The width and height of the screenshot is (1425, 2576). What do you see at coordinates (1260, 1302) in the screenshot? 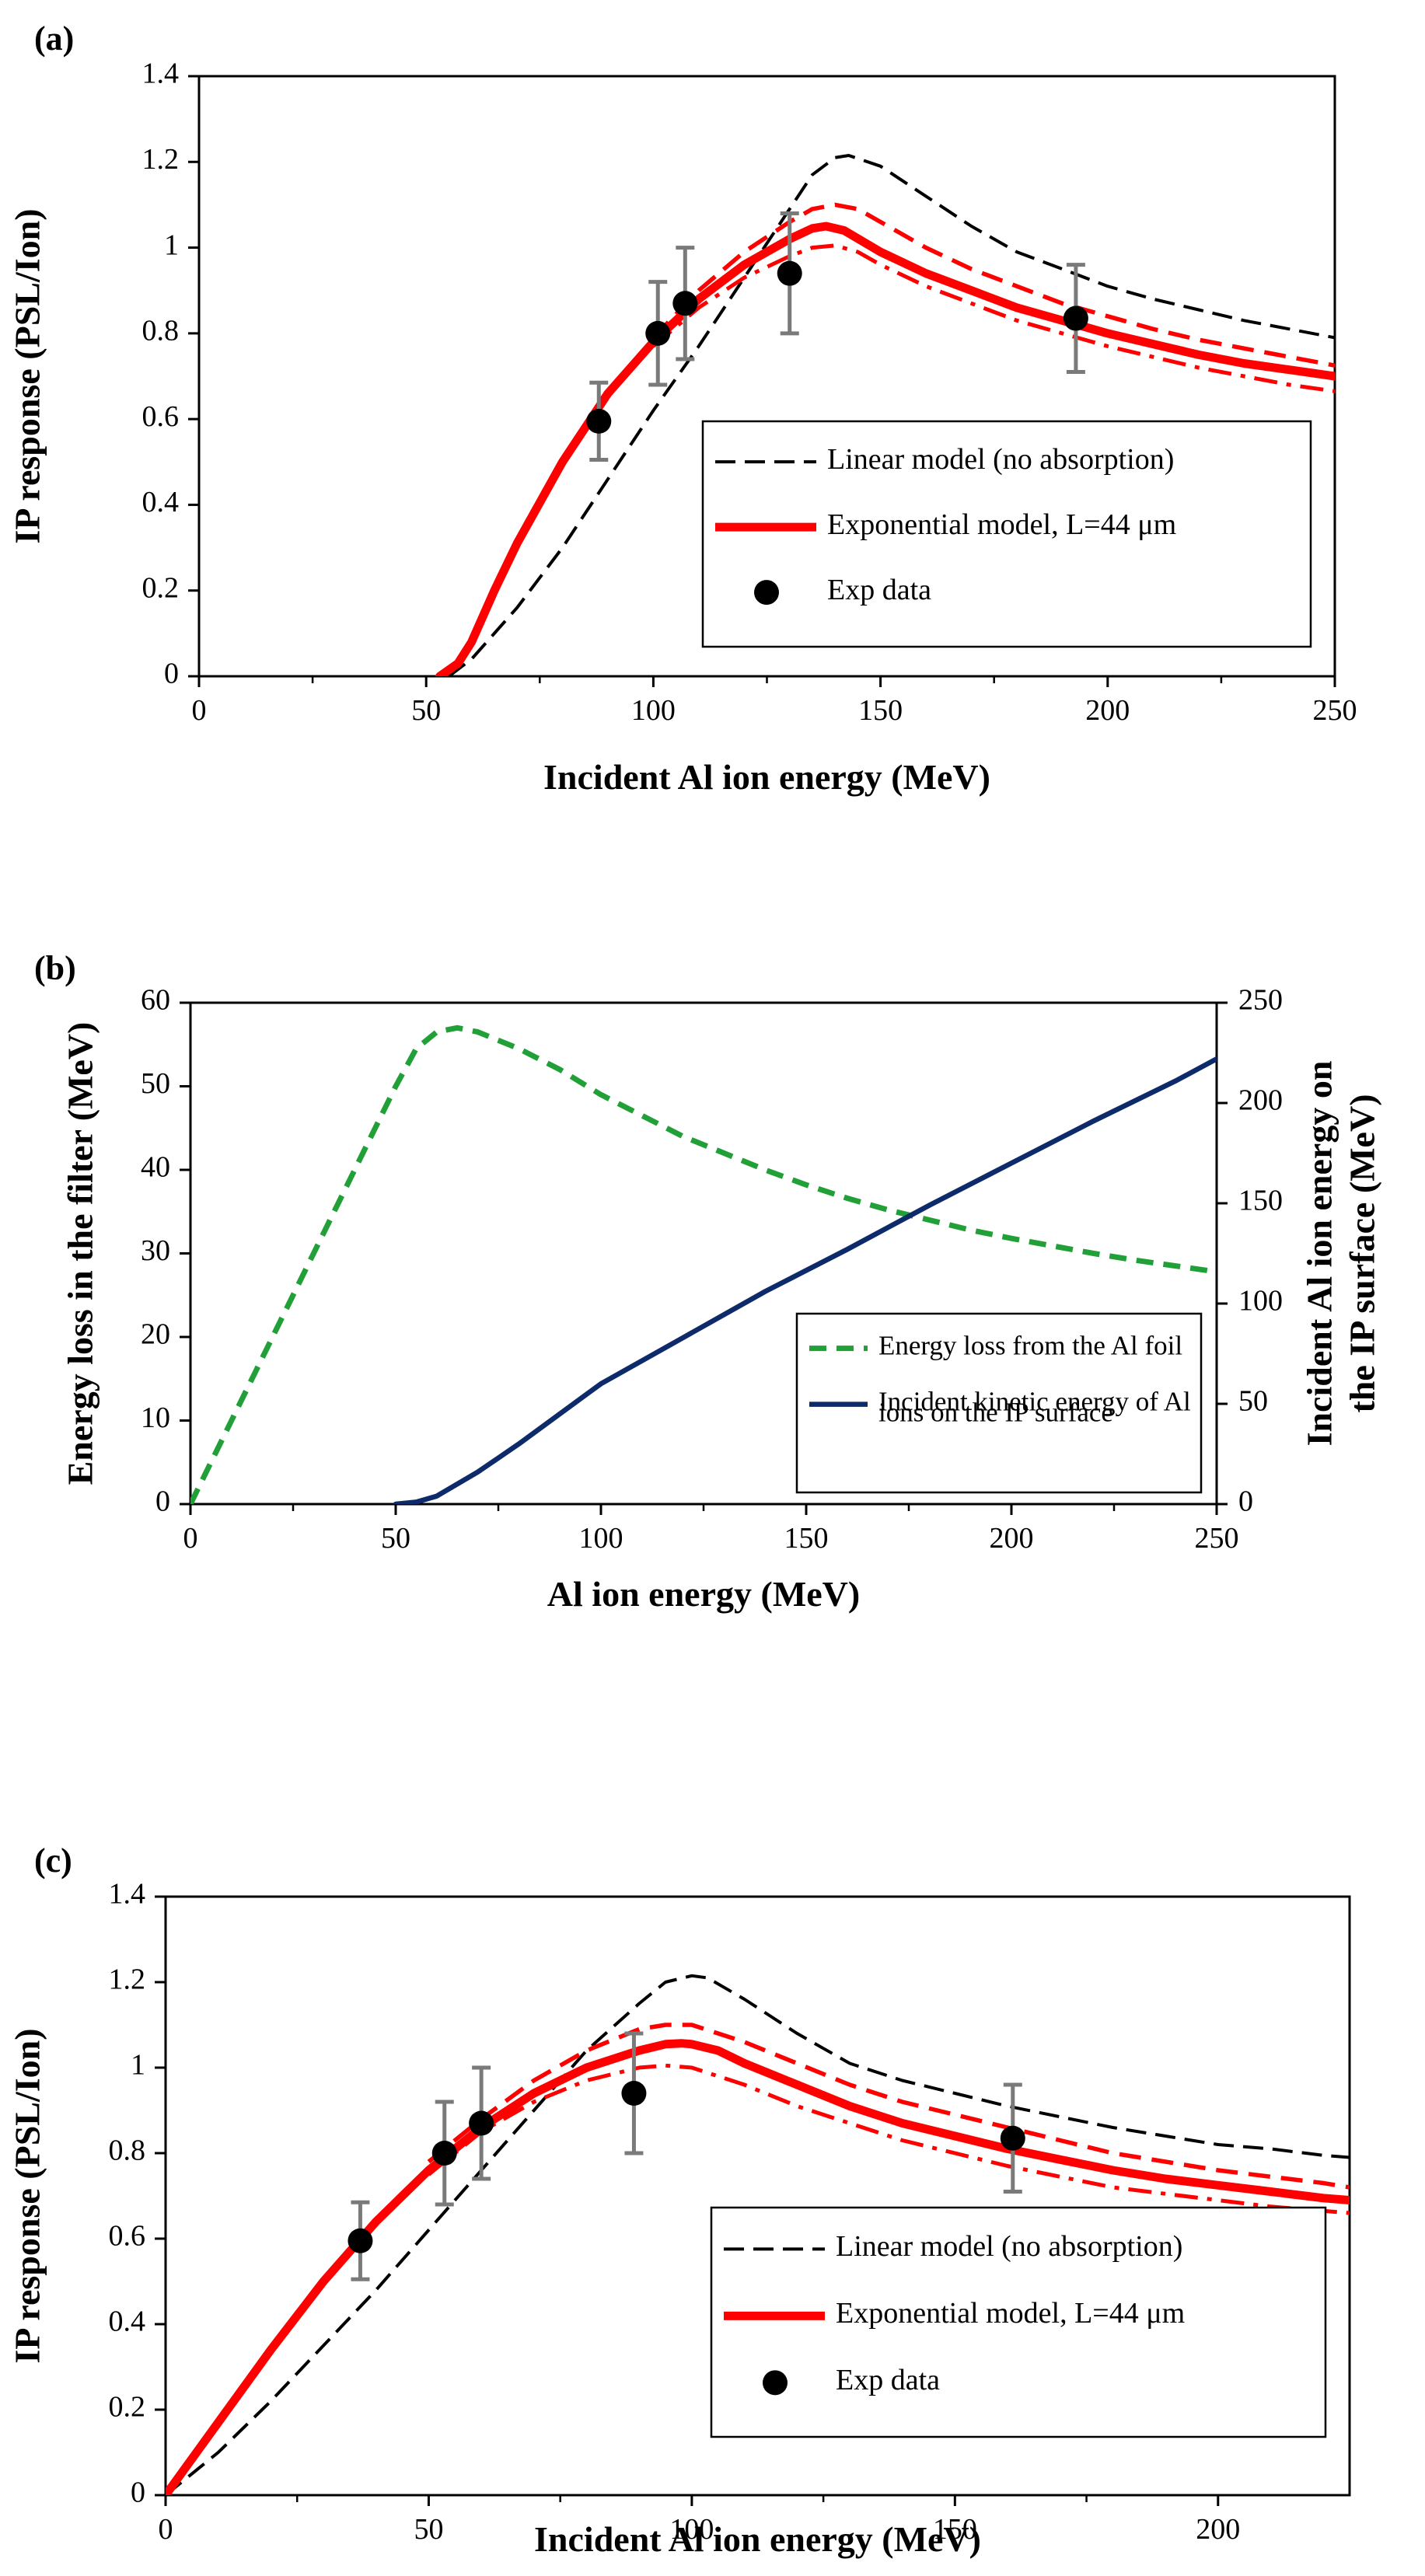
I see `y2-tick-label: 100` at bounding box center [1260, 1302].